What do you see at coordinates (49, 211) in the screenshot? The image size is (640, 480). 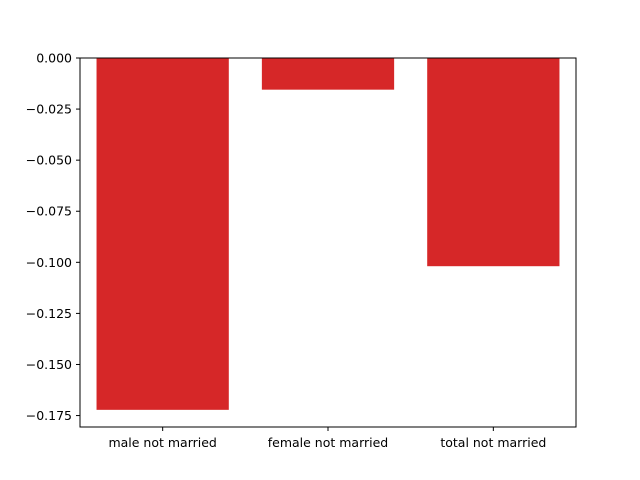 I see `y-tick-label-3: −0.075` at bounding box center [49, 211].